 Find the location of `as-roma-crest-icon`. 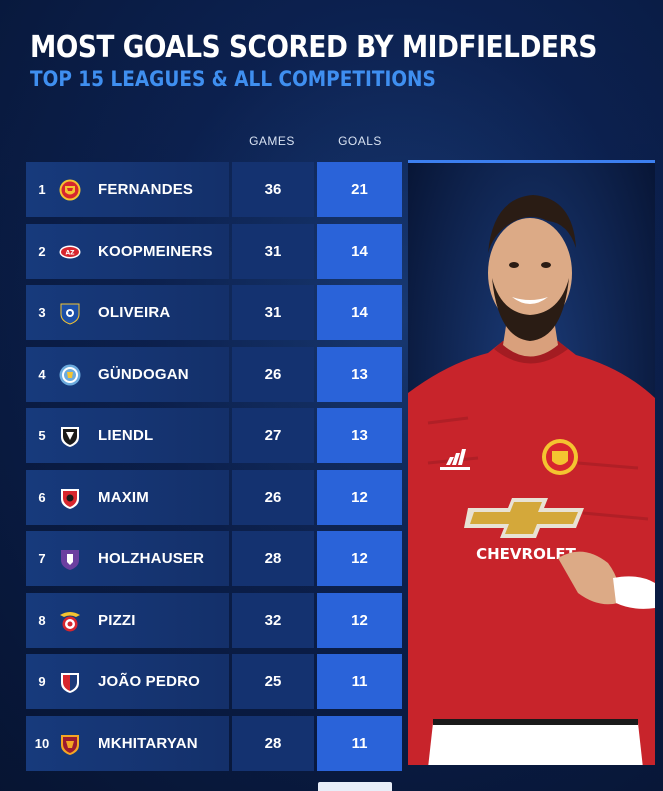

as-roma-crest-icon is located at coordinates (70, 744).